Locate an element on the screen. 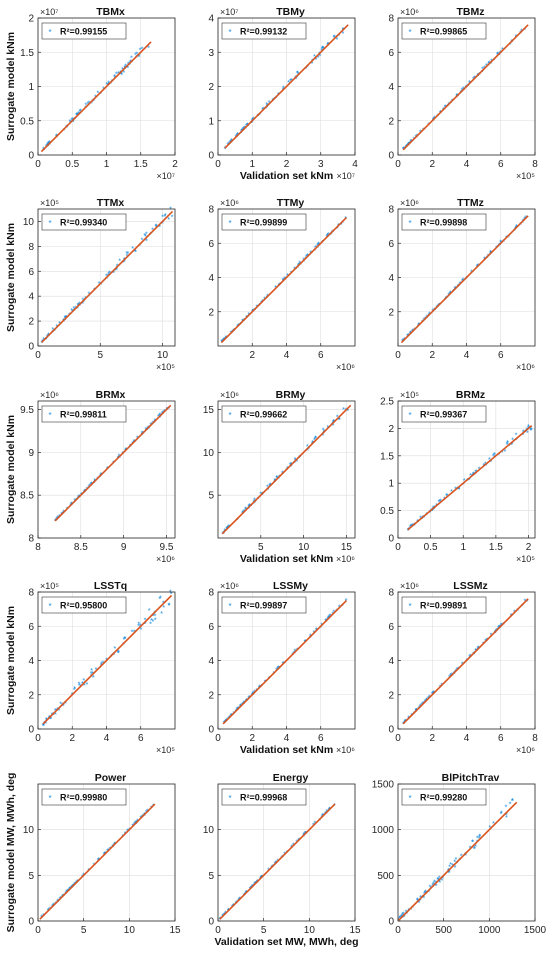  y-tick-label: 0 is located at coordinates (391, 539).